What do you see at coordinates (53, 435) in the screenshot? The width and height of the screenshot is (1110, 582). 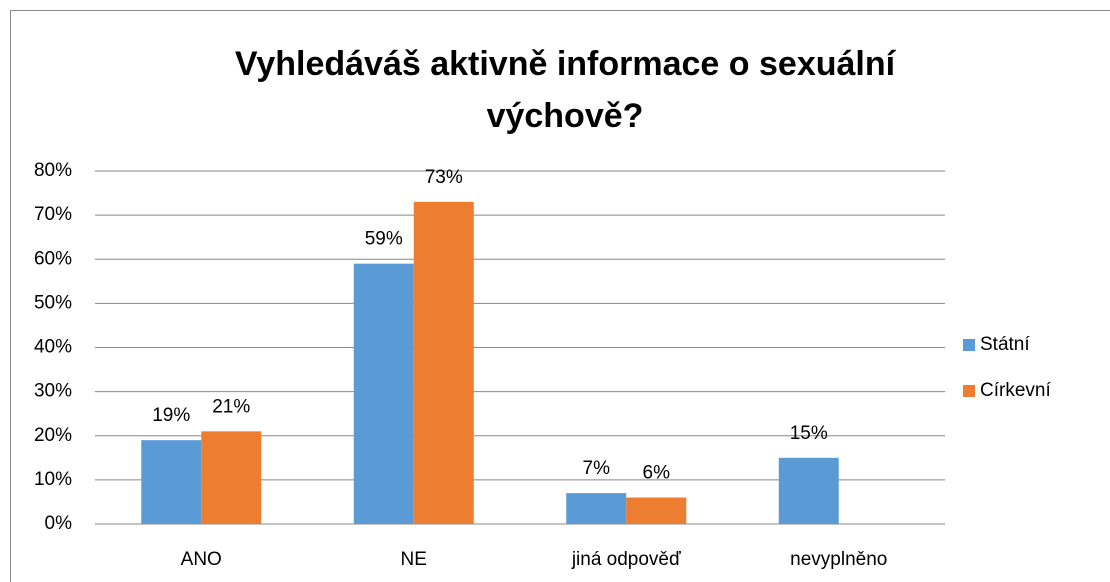 I see `y-tick-label: 20%` at bounding box center [53, 435].